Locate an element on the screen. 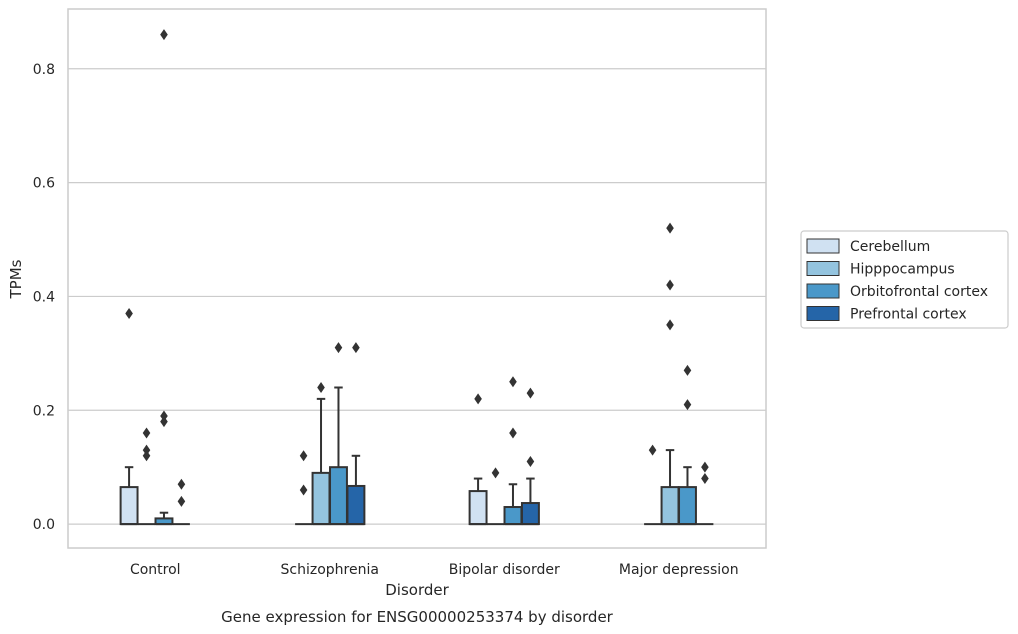 The width and height of the screenshot is (1018, 634). y-axis-label: TPMs is located at coordinates (16, 279).